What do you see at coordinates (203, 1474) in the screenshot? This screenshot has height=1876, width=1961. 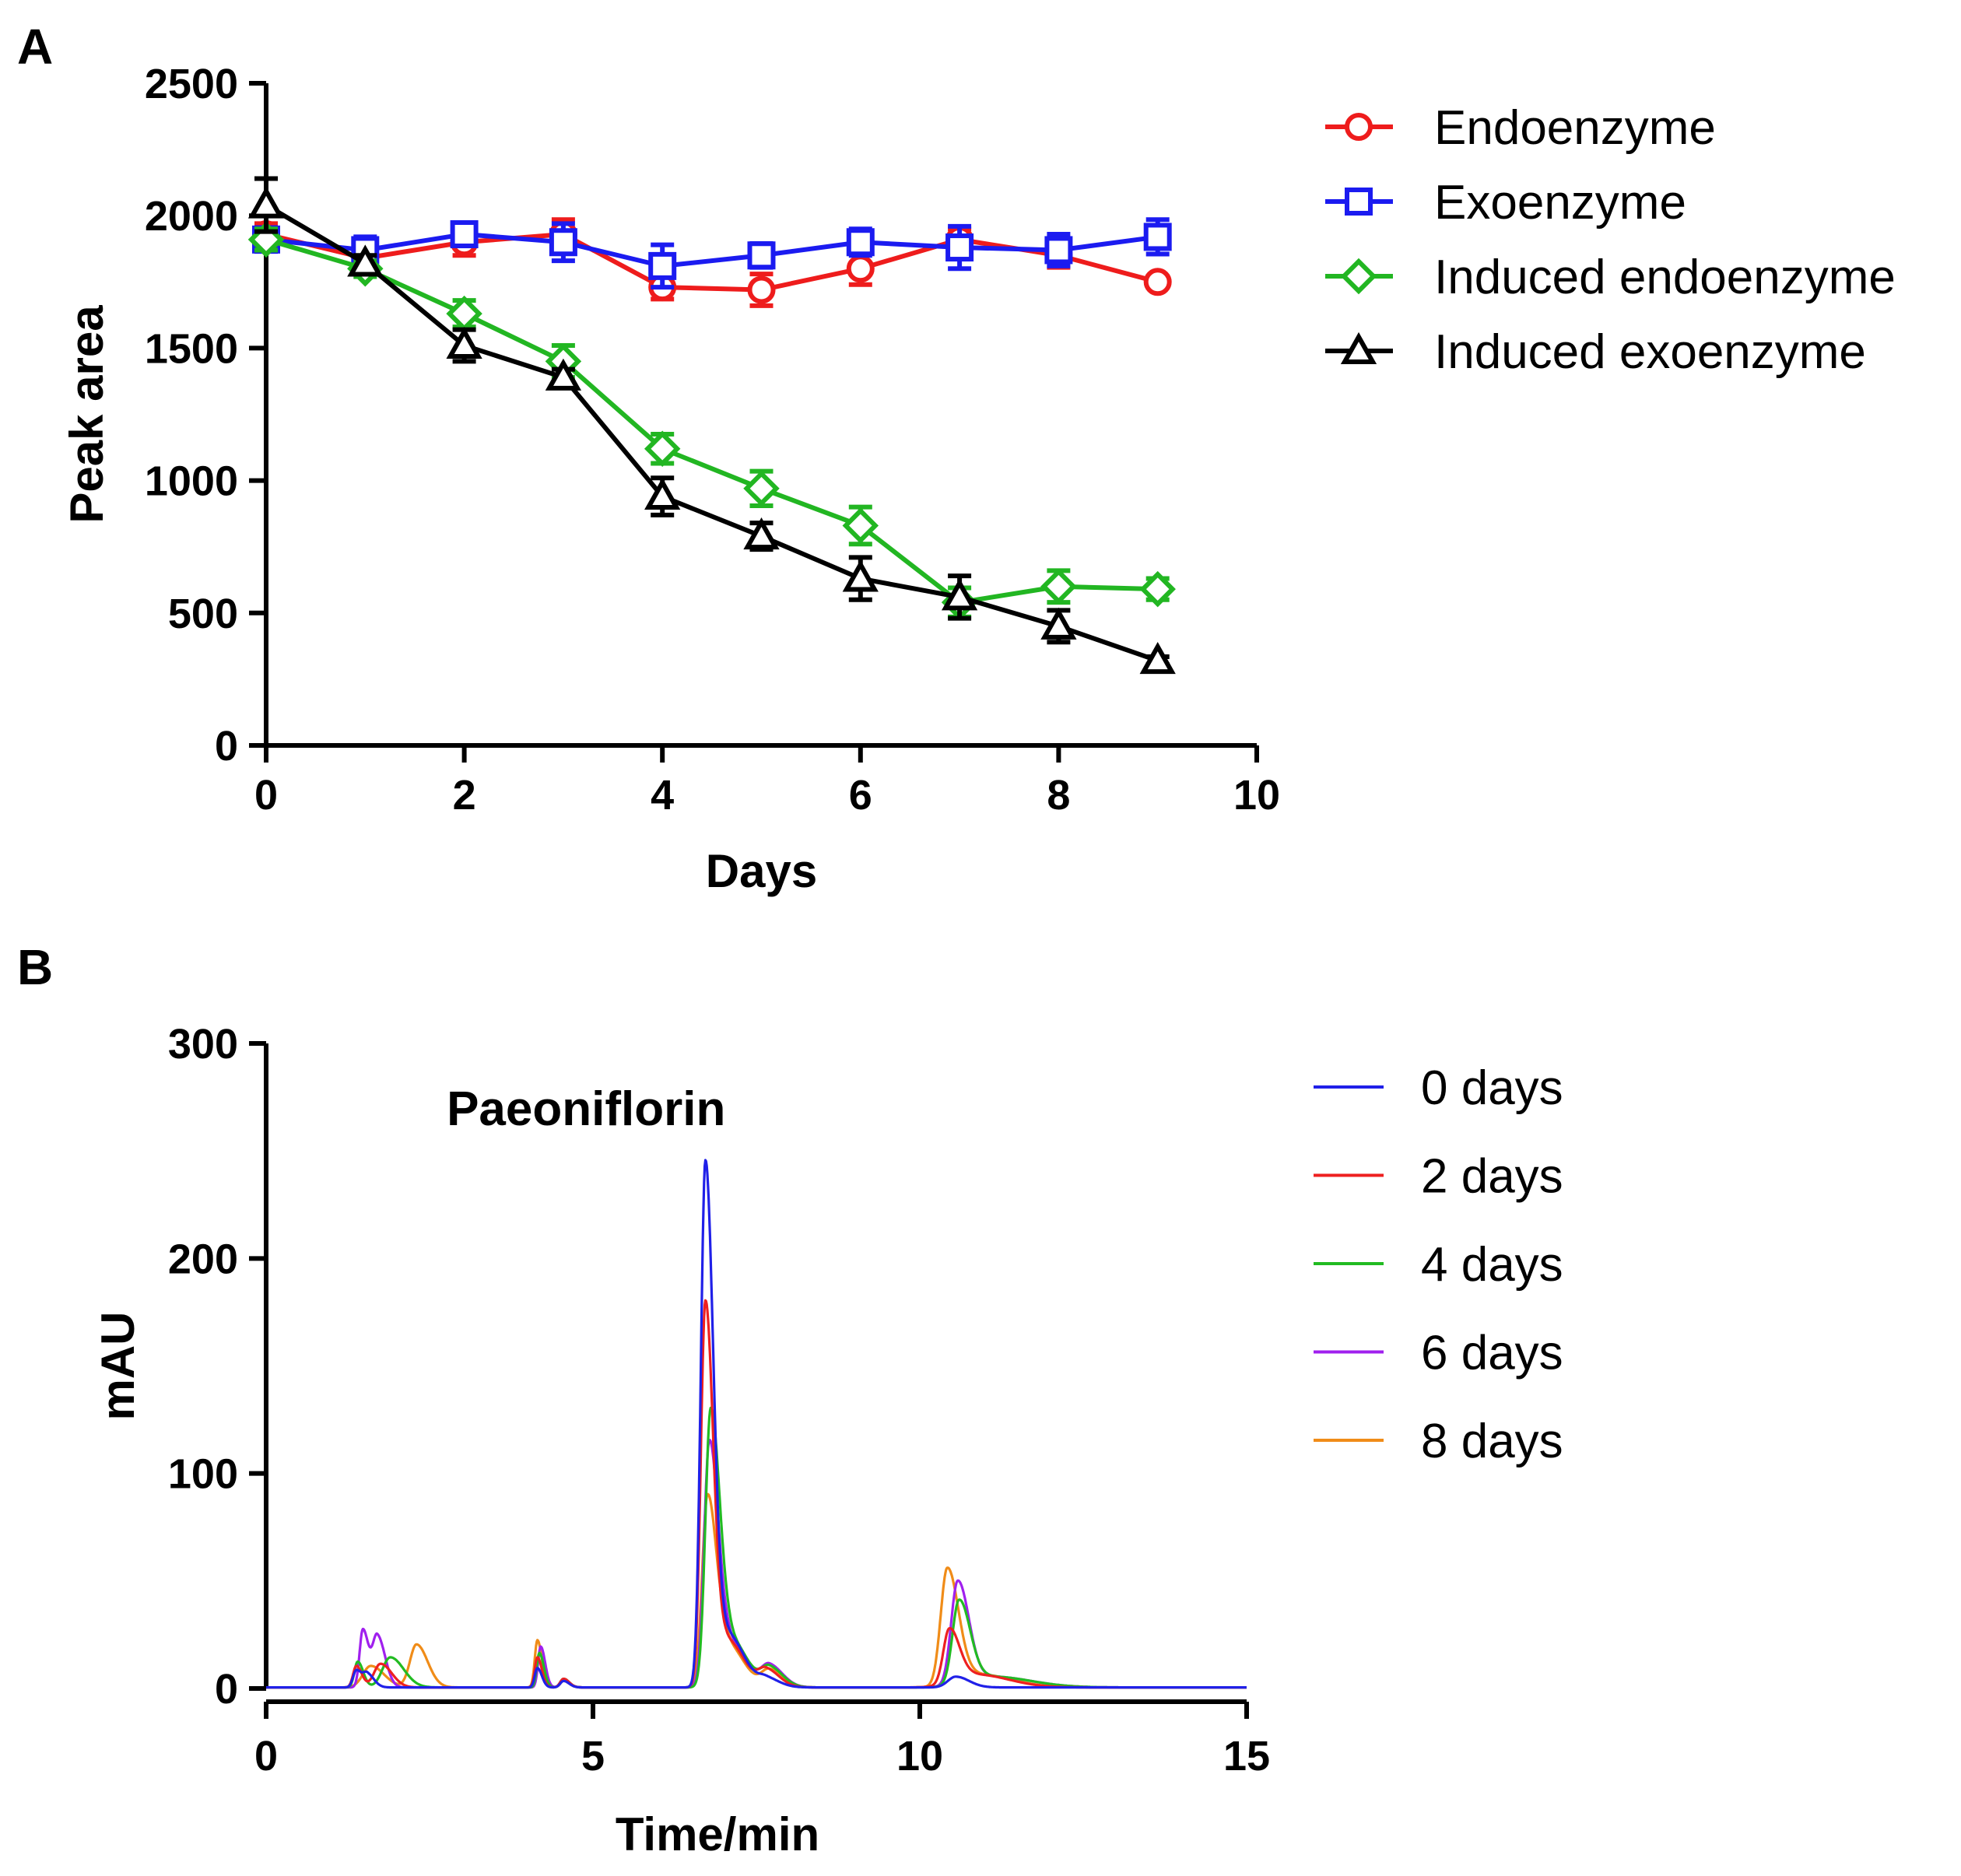 I see `y-tick-label: 100` at bounding box center [203, 1474].